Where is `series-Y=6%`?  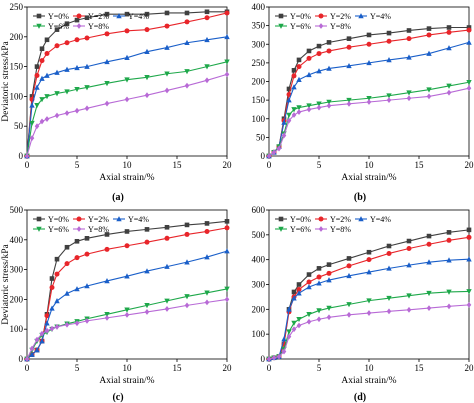 series-Y=6% is located at coordinates (369, 119).